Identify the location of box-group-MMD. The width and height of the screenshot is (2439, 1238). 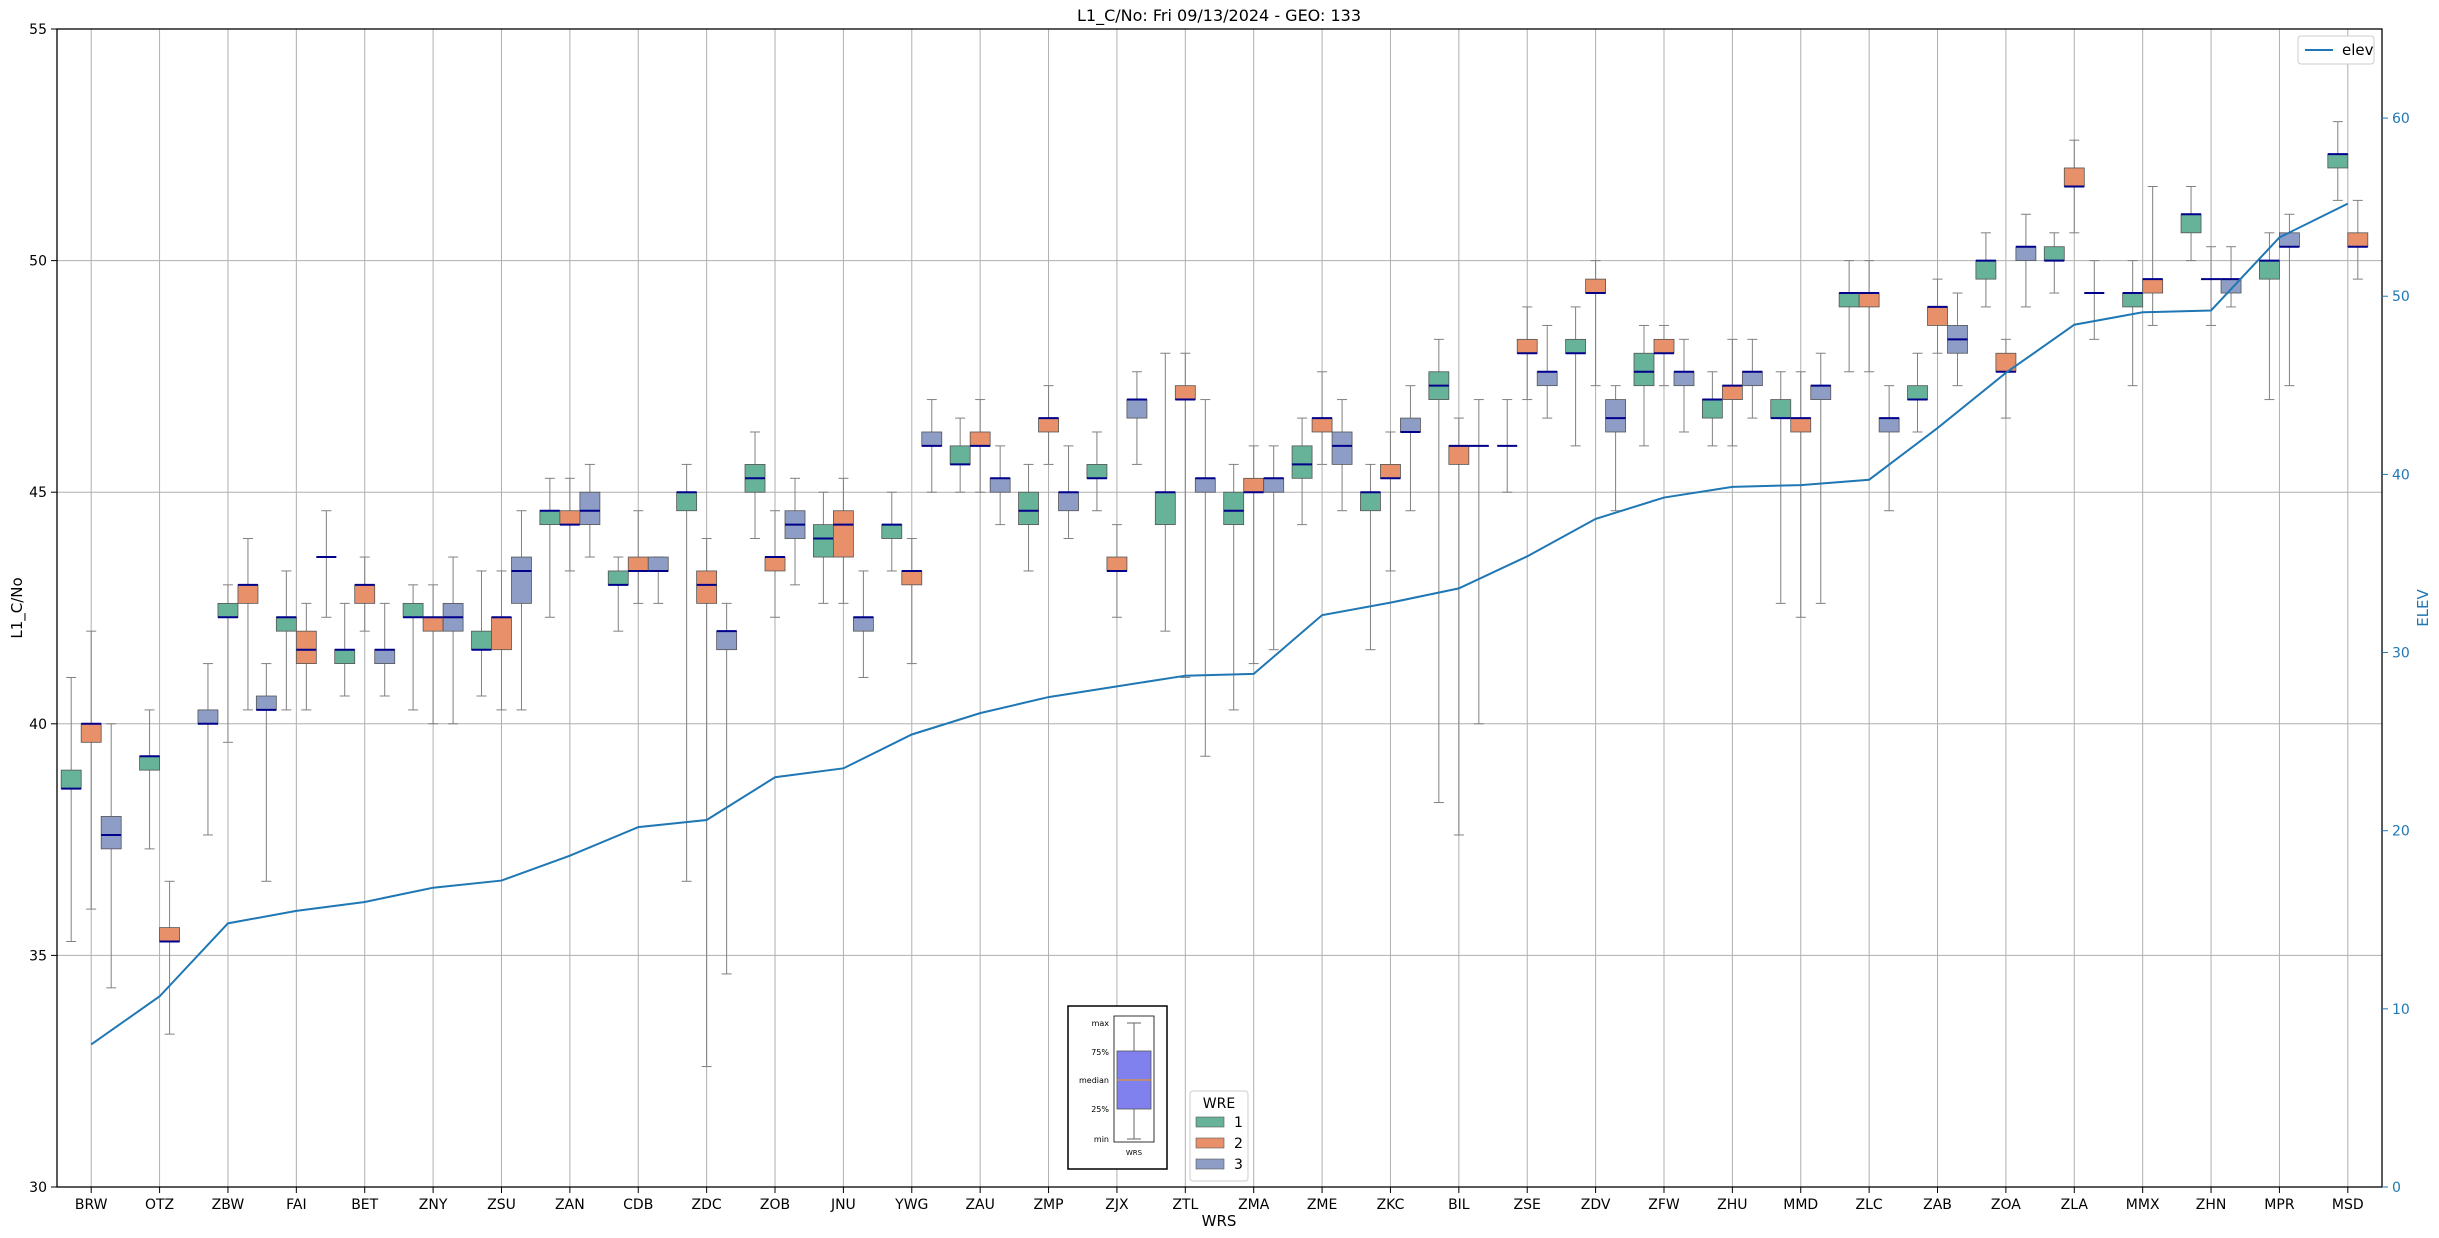
(1801, 485).